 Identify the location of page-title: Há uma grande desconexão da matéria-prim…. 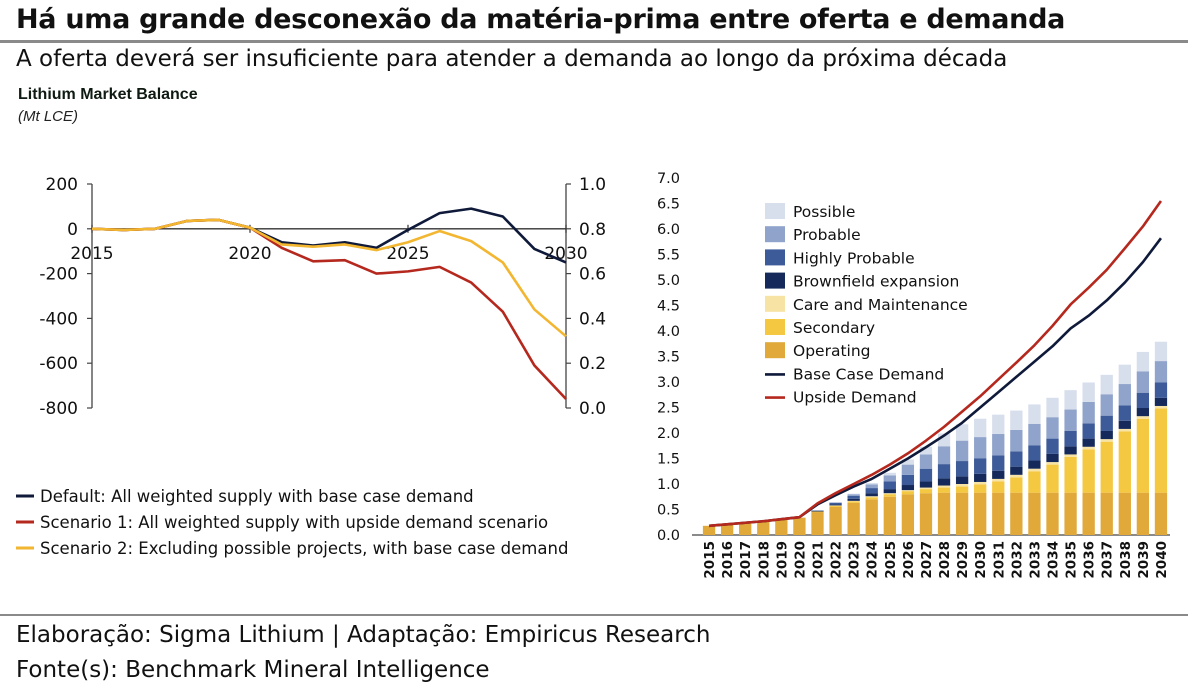
(541, 19).